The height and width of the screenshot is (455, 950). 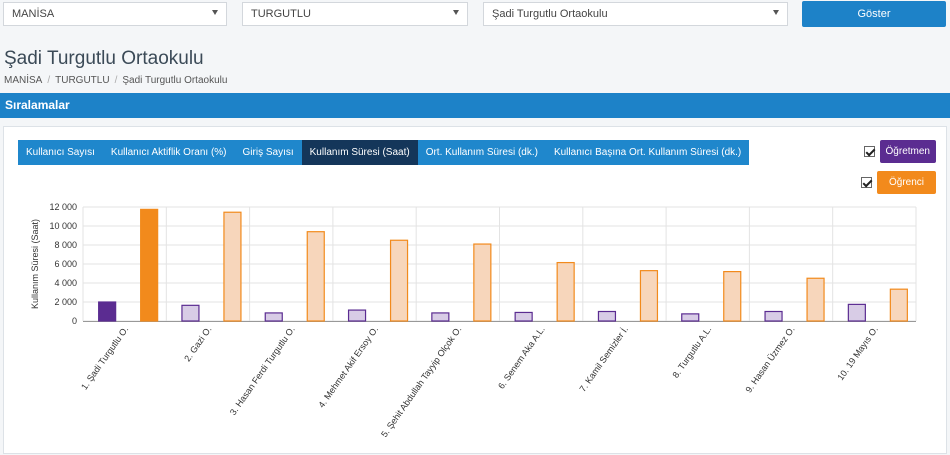 What do you see at coordinates (262, 370) in the screenshot?
I see `x-tick-label: 3. Hasan Ferdi Turgutlu O.` at bounding box center [262, 370].